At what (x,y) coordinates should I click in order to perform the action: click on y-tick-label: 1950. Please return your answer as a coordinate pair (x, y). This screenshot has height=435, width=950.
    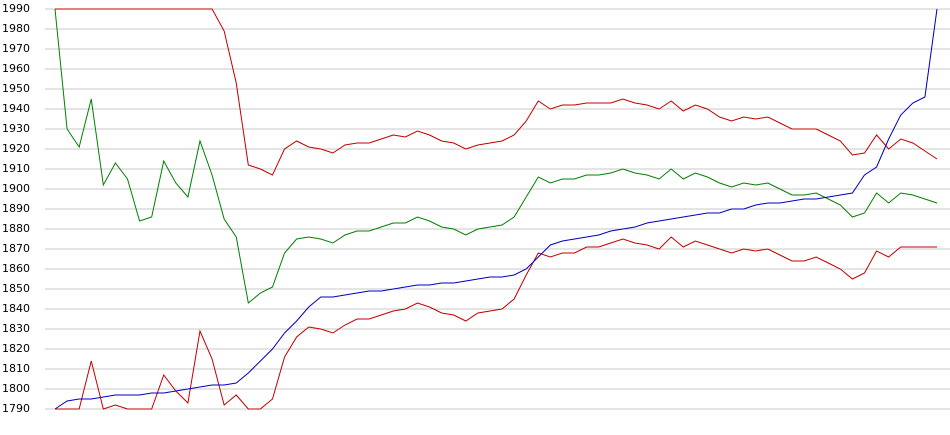
    Looking at the image, I should click on (16, 88).